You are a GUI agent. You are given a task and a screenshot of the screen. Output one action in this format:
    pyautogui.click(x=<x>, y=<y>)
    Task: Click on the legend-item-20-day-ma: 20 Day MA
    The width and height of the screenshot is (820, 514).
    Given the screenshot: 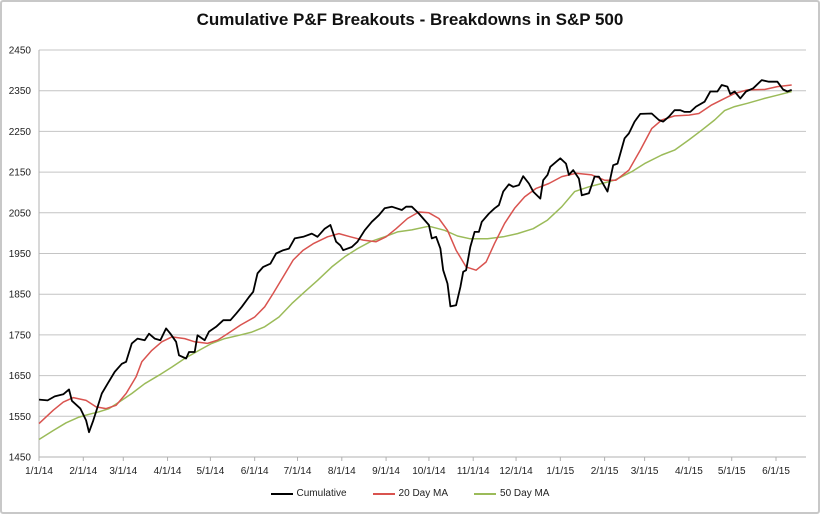 What is the action you would take?
    pyautogui.click(x=410, y=493)
    